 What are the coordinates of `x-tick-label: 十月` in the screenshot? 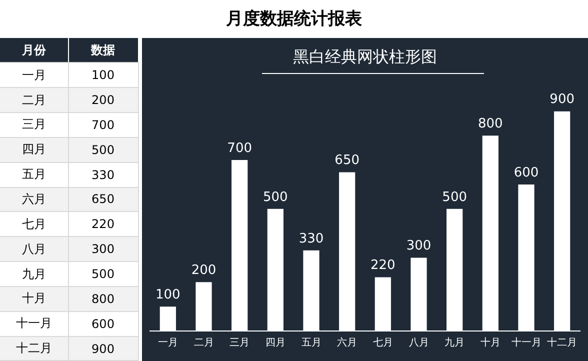 It's located at (490, 342).